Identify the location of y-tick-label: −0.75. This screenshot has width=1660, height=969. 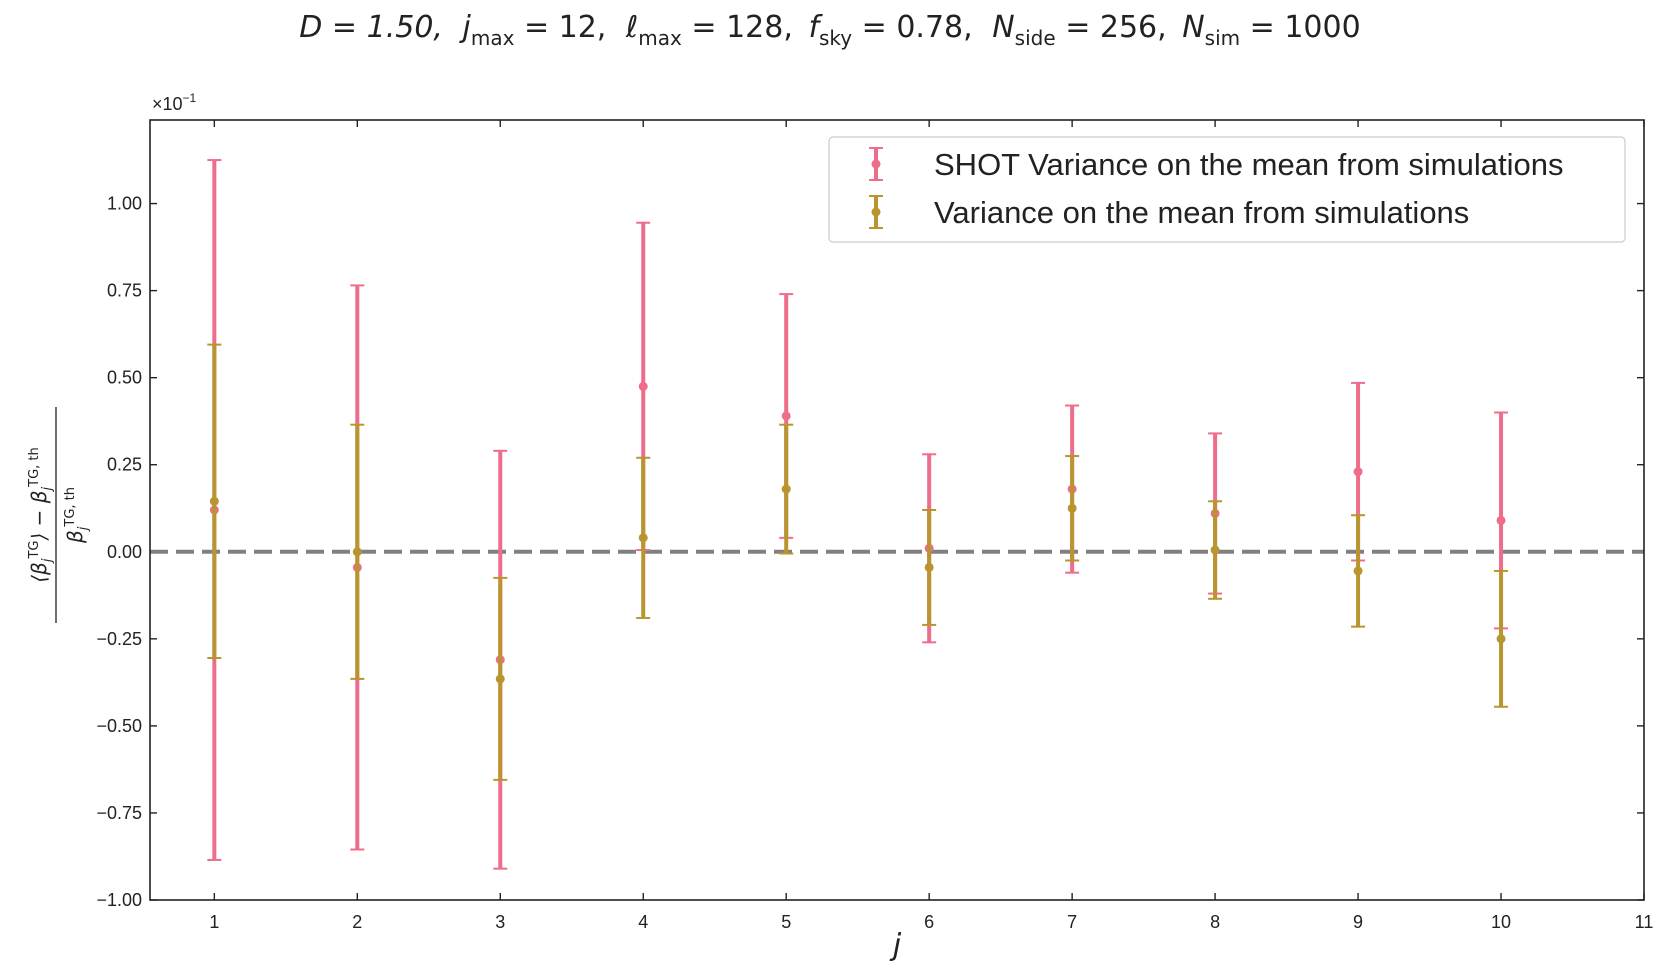
(119, 813).